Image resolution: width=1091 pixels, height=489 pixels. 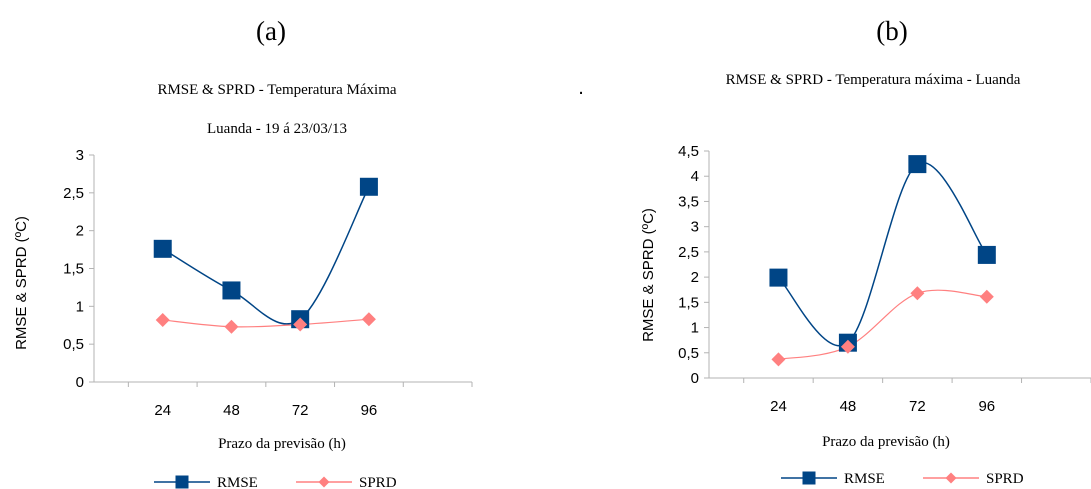 I want to click on y-tick-label: 4,5, so click(x=688, y=151).